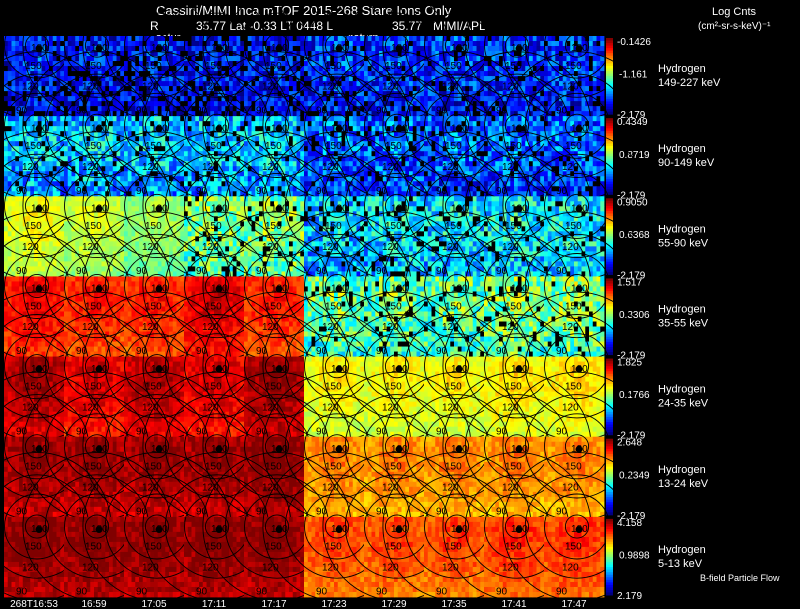 The width and height of the screenshot is (800, 609). Describe the element at coordinates (682, 310) in the screenshot. I see `species-label: Hydrogen` at that location.